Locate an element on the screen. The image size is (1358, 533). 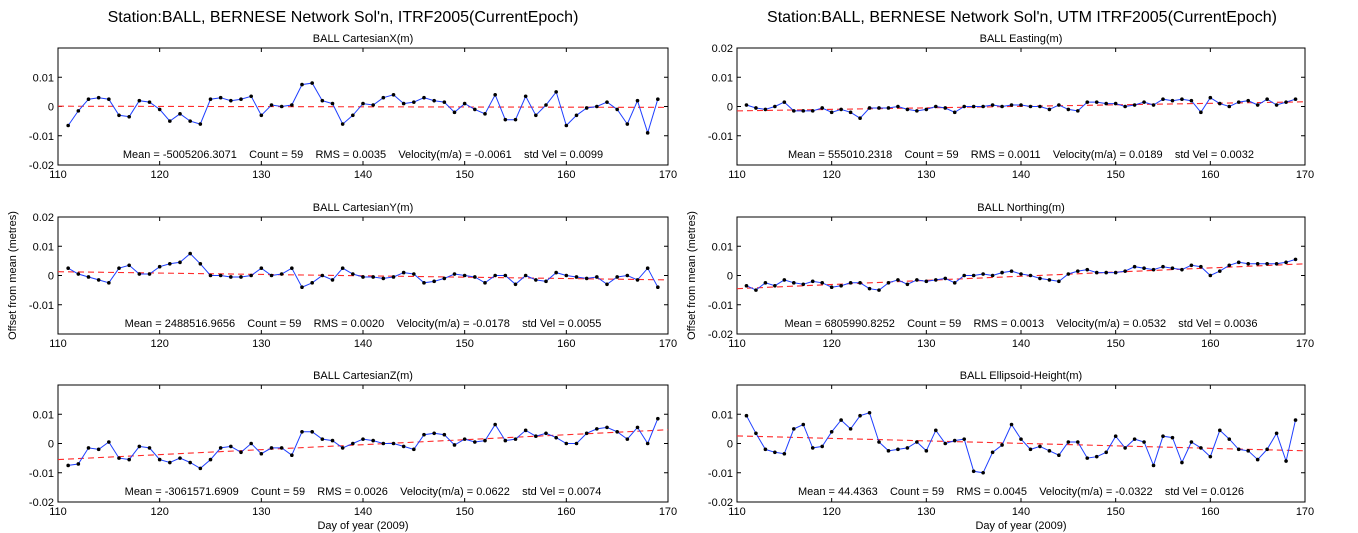
y-tick-label: 0.01 is located at coordinates (43, 247).